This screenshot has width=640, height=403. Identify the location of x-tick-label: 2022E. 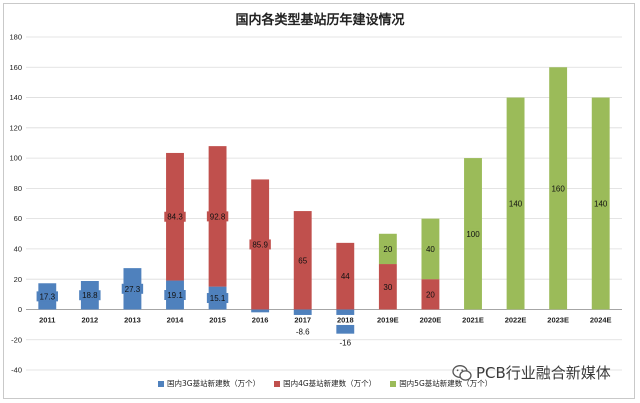
(516, 319).